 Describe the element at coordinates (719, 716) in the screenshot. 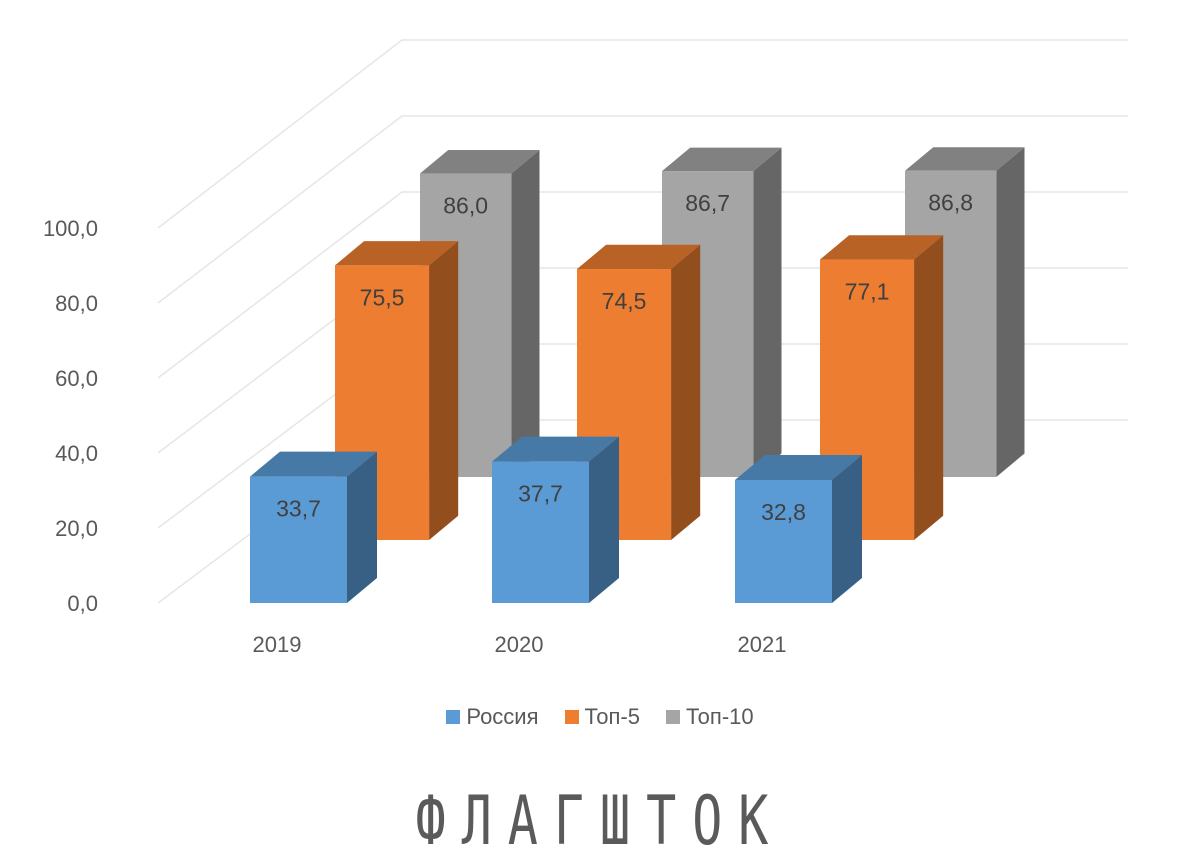

I see `legend-label: Топ-10` at that location.